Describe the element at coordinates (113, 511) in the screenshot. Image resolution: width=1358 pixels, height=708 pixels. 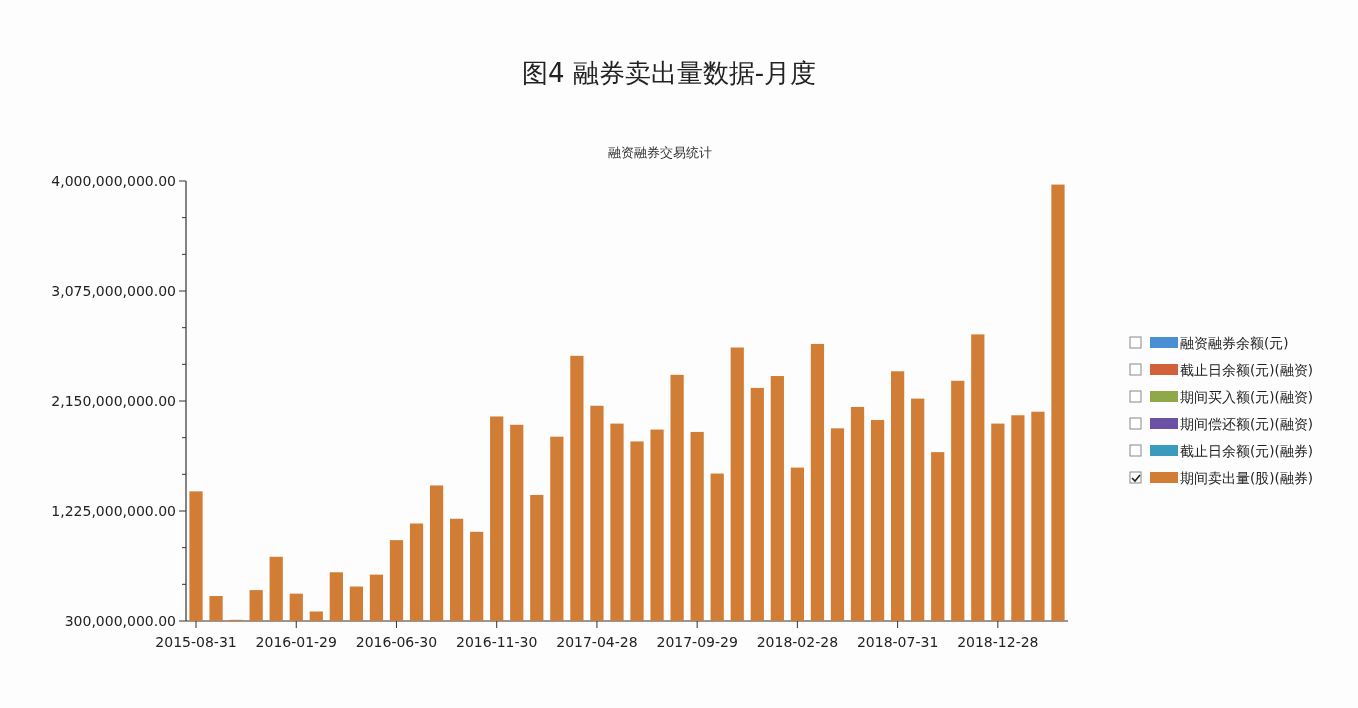
I see `y-tick-label: 1,225,000,000.00` at that location.